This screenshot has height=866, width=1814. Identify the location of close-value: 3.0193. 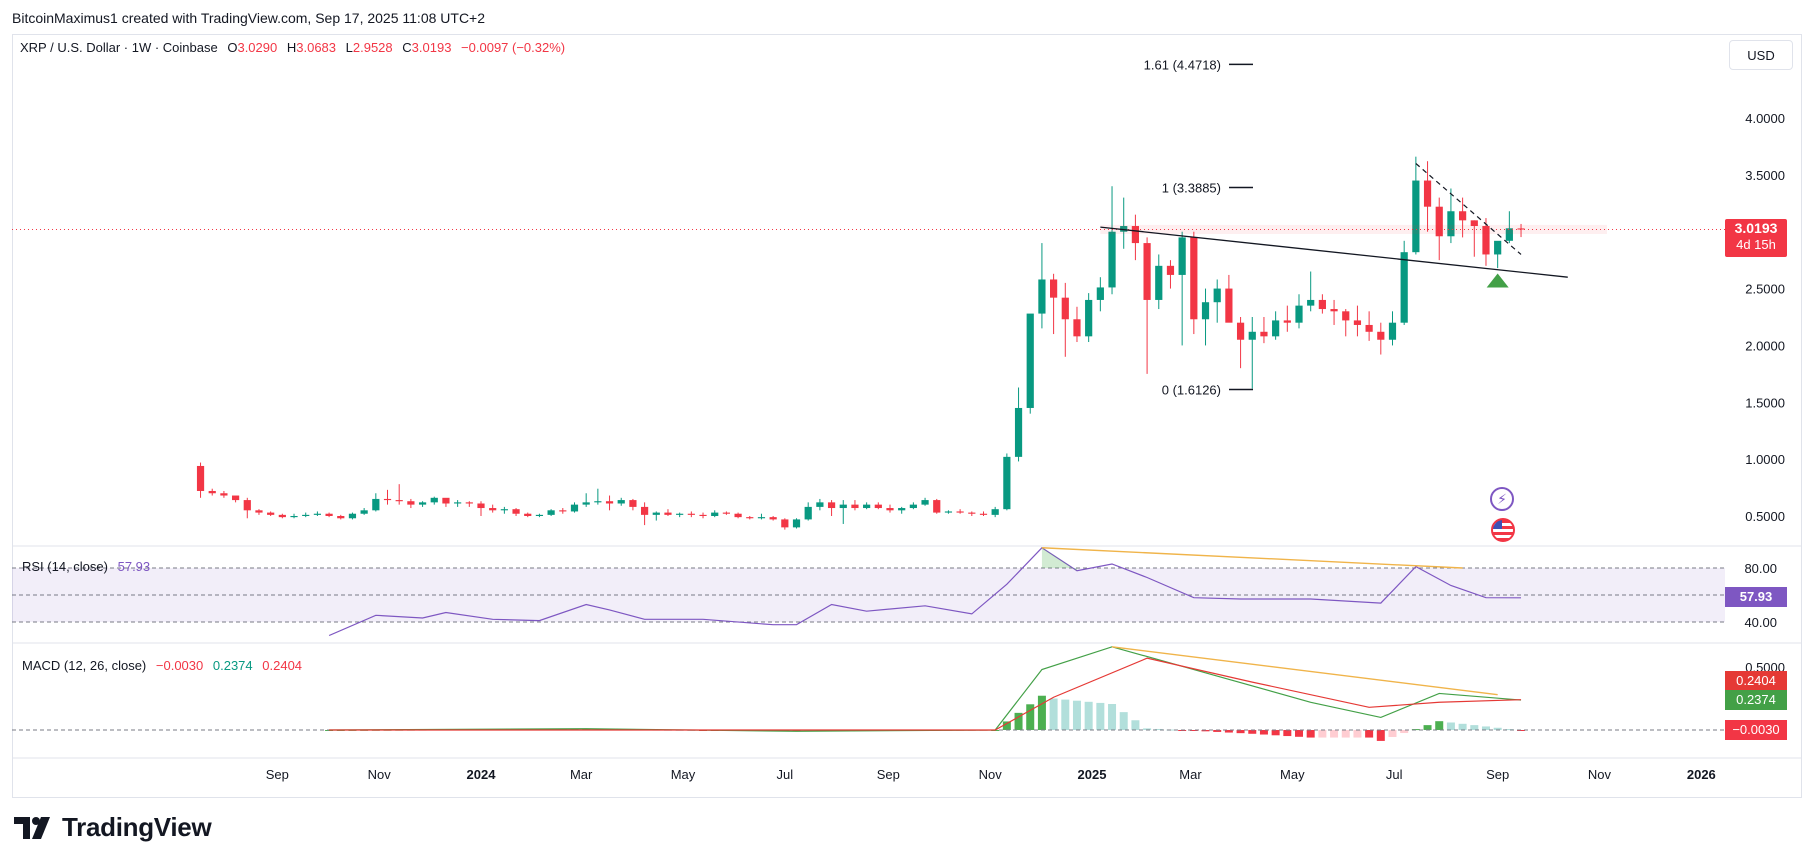
(431, 47).